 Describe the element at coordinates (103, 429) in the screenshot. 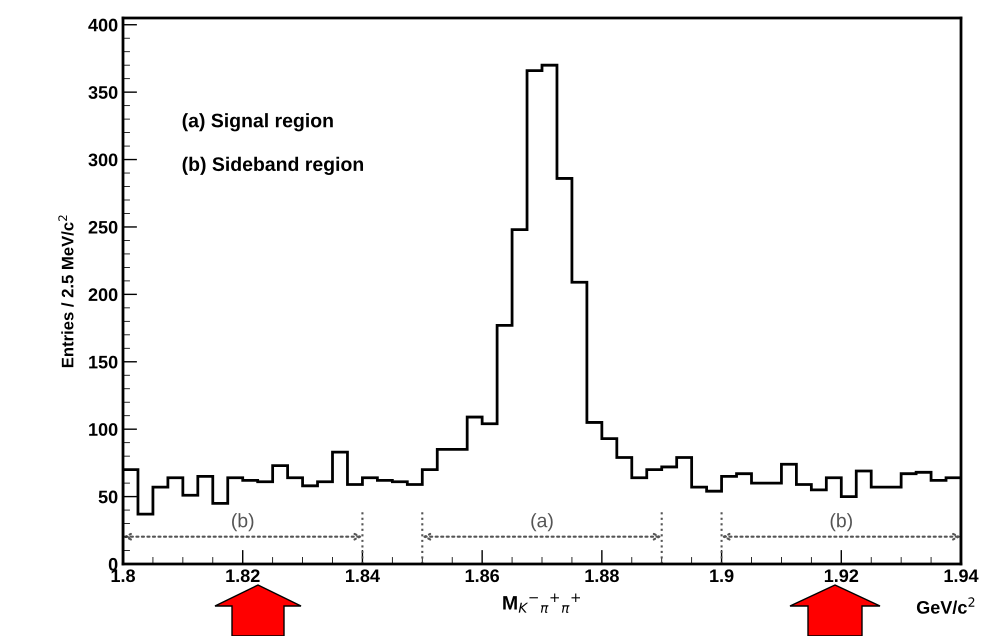

I see `y-tick-label: 100` at that location.